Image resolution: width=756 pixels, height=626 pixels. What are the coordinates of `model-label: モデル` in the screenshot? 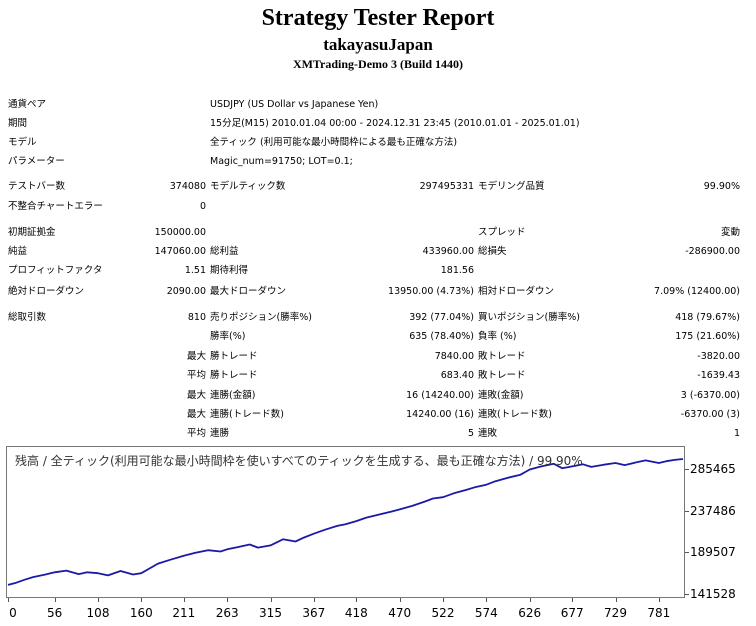 It's located at (22, 142).